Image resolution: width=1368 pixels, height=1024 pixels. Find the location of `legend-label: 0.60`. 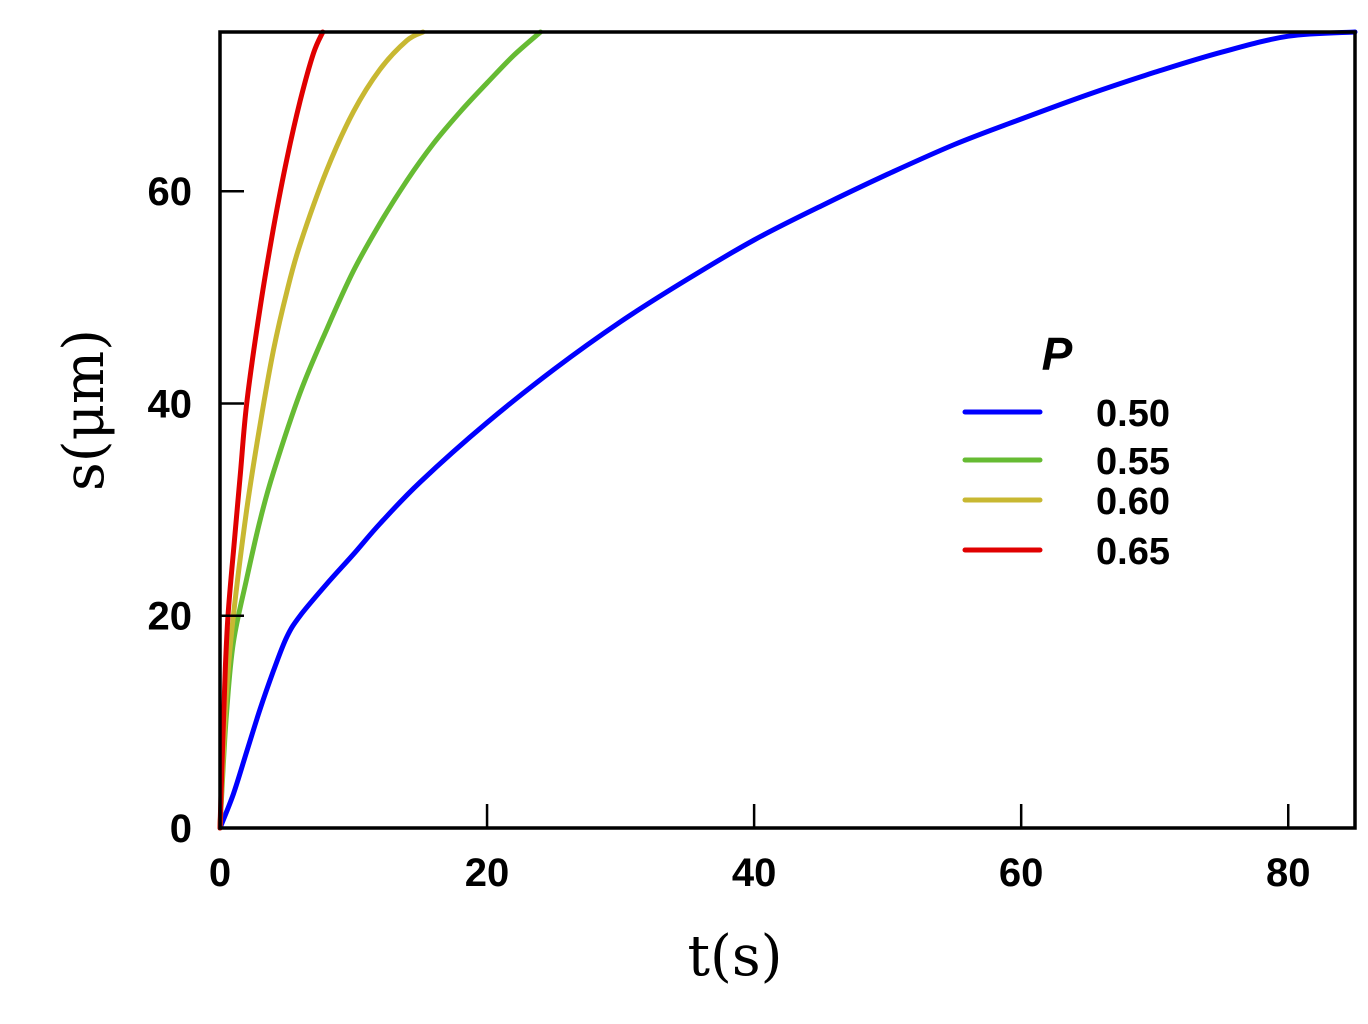

legend-label: 0.60 is located at coordinates (1133, 502).